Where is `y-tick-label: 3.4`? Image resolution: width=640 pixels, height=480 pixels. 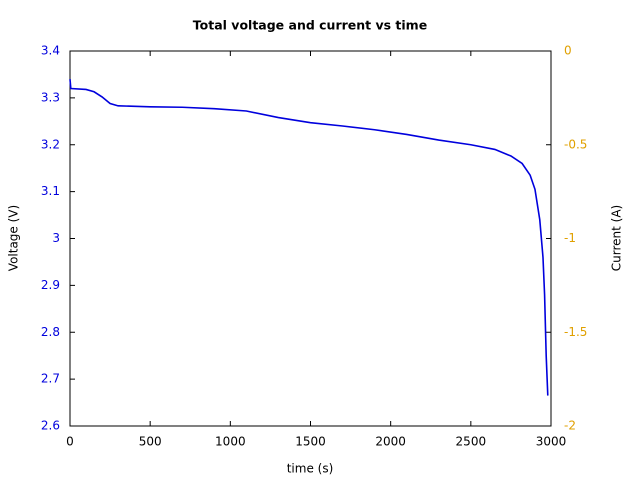
y-tick-label: 3.4 is located at coordinates (50, 51).